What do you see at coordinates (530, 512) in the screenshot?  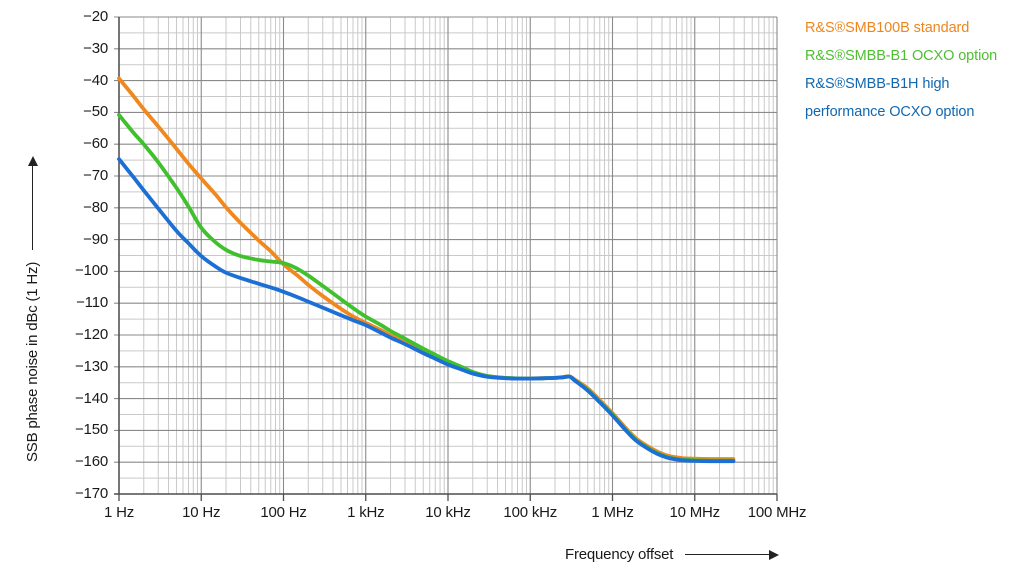 I see `x-tick-label: 100 kHz` at bounding box center [530, 512].